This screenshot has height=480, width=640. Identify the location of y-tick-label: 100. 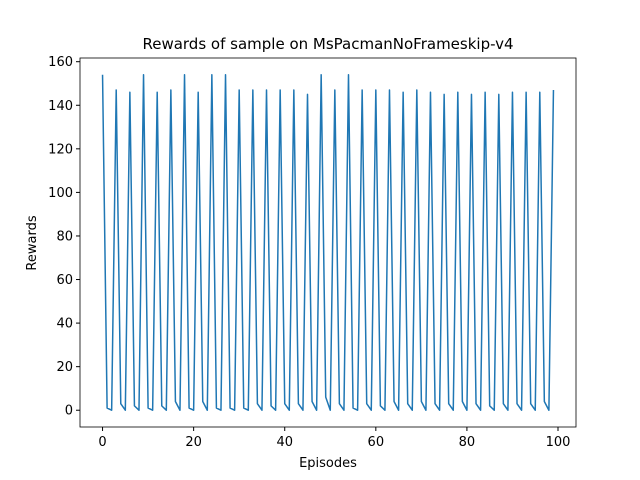
(60, 193).